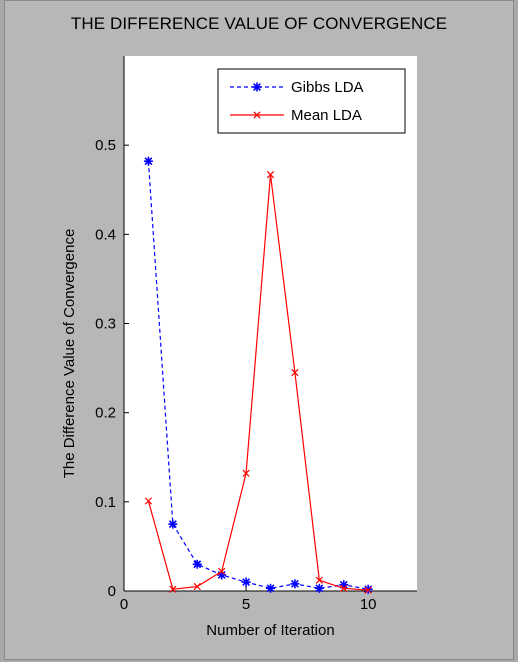  I want to click on x-tick-label: 10, so click(368, 604).